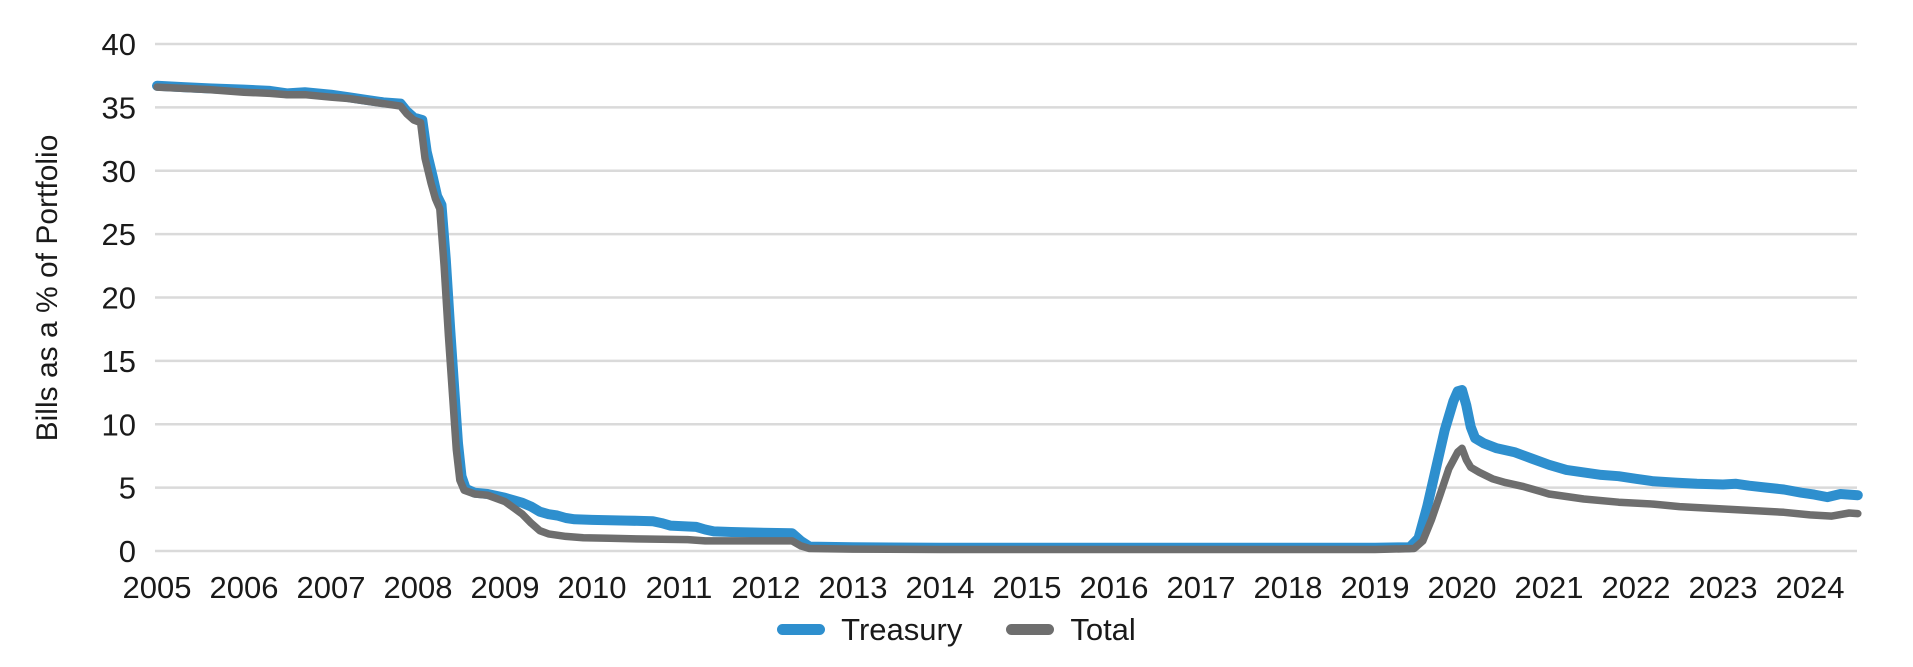 The width and height of the screenshot is (1913, 667). I want to click on x-tick-label-2009: 2009, so click(505, 587).